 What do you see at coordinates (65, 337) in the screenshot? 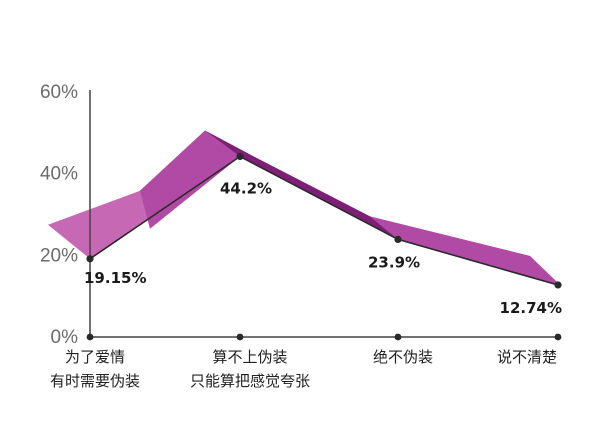
I see `y-tick-label: 0%` at bounding box center [65, 337].